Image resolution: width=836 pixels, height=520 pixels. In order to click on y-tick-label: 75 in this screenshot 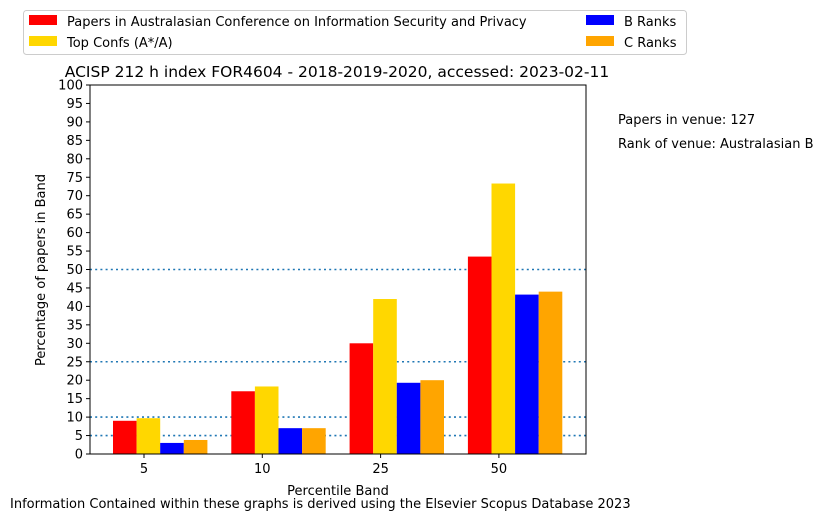, I will do `click(74, 178)`.